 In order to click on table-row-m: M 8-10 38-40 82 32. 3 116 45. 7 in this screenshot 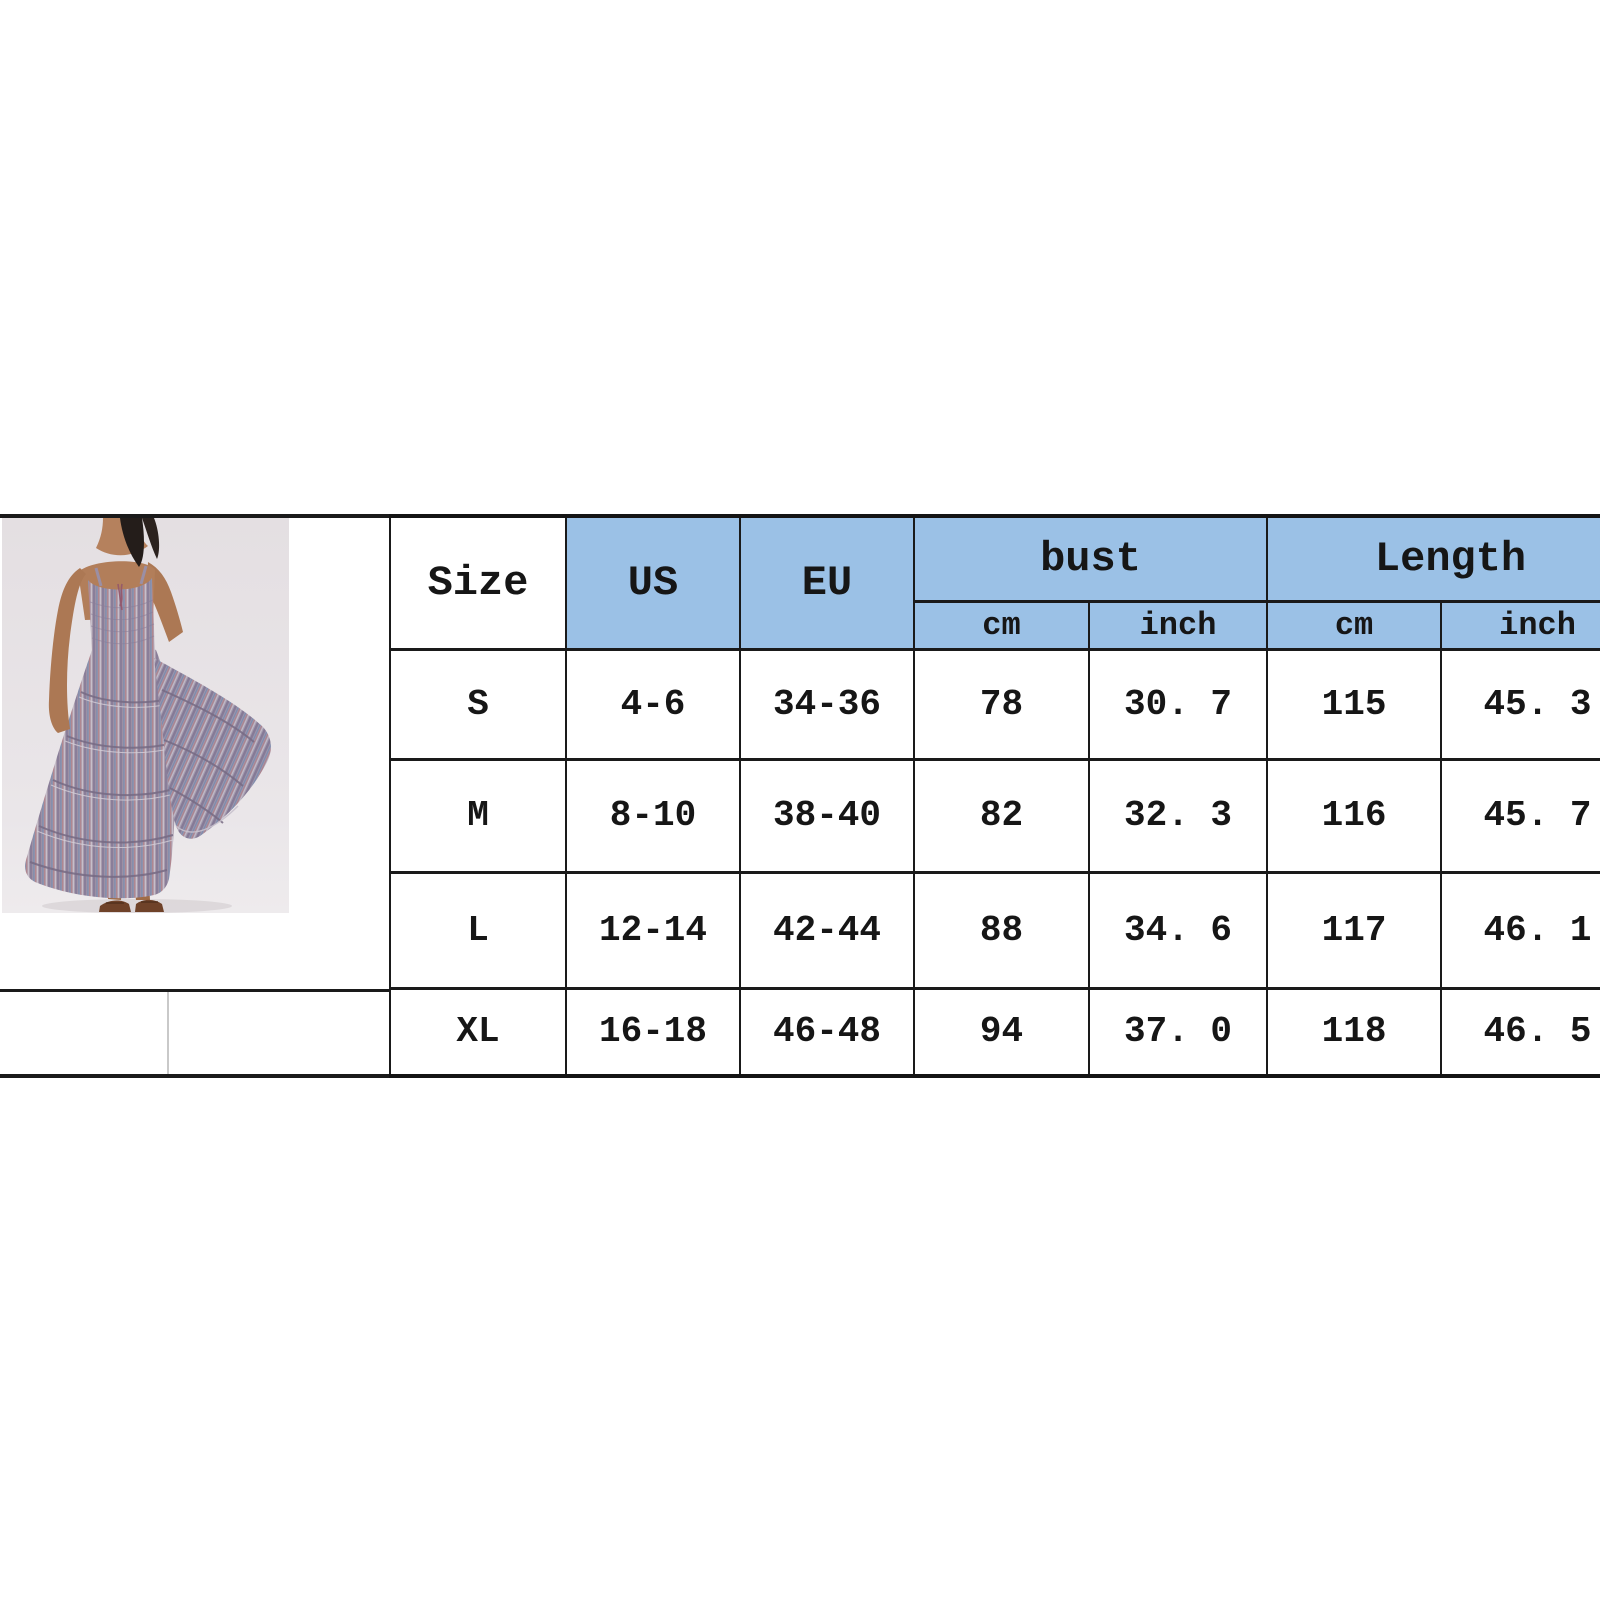, I will do `click(994, 815)`.